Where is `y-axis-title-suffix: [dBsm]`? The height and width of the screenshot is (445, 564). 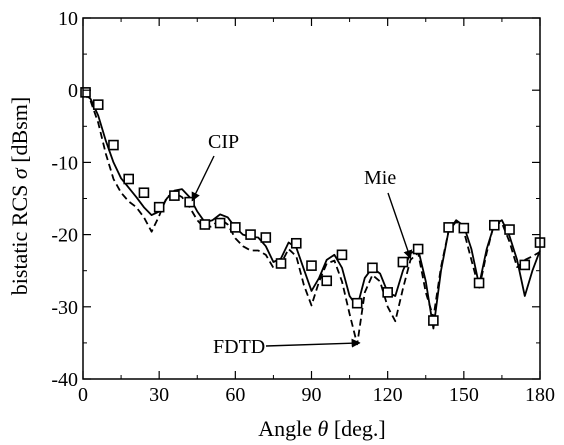 y-axis-title-suffix: [dBsm] is located at coordinates (19, 133).